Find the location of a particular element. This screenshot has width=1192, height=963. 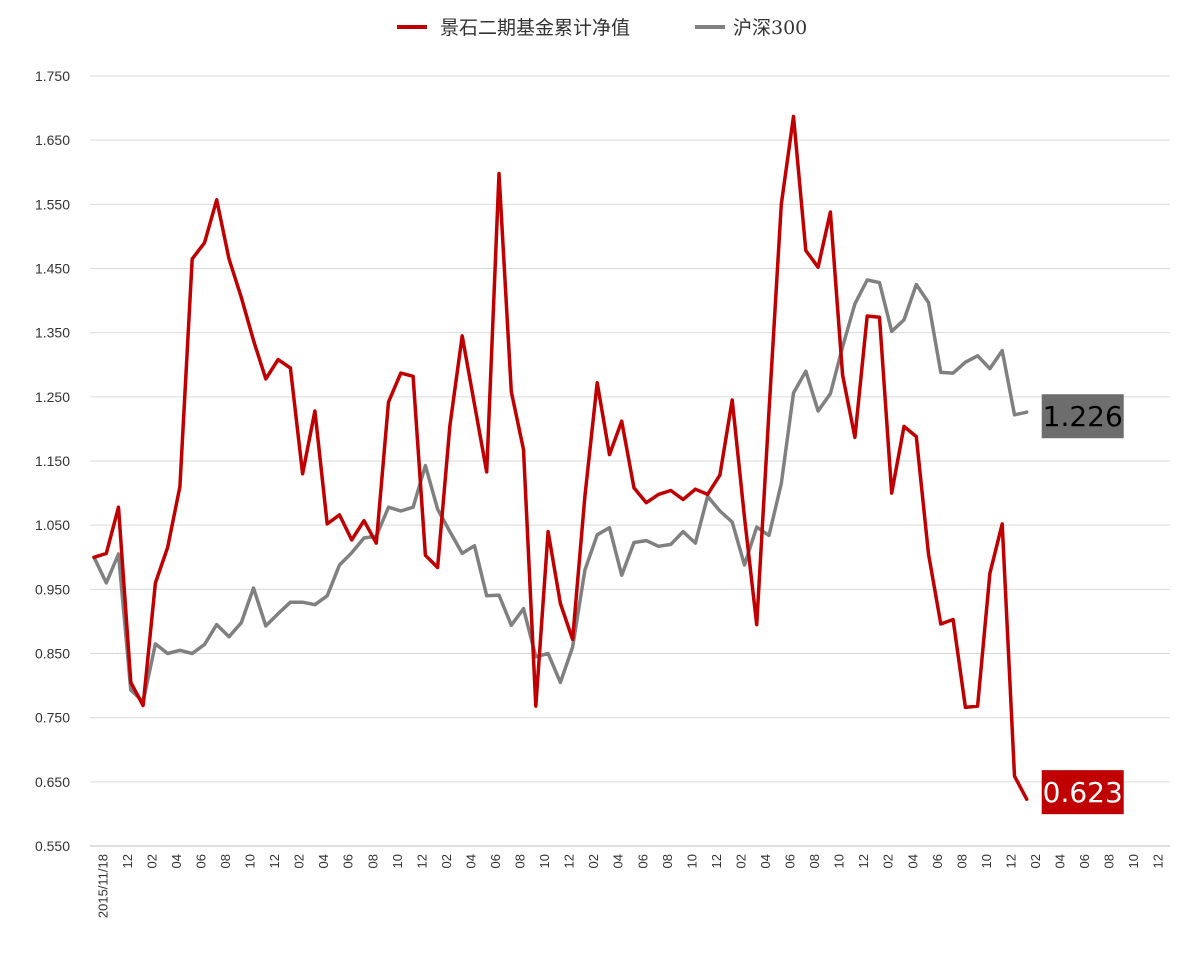

y-tick-label: 1.550 is located at coordinates (52, 204).